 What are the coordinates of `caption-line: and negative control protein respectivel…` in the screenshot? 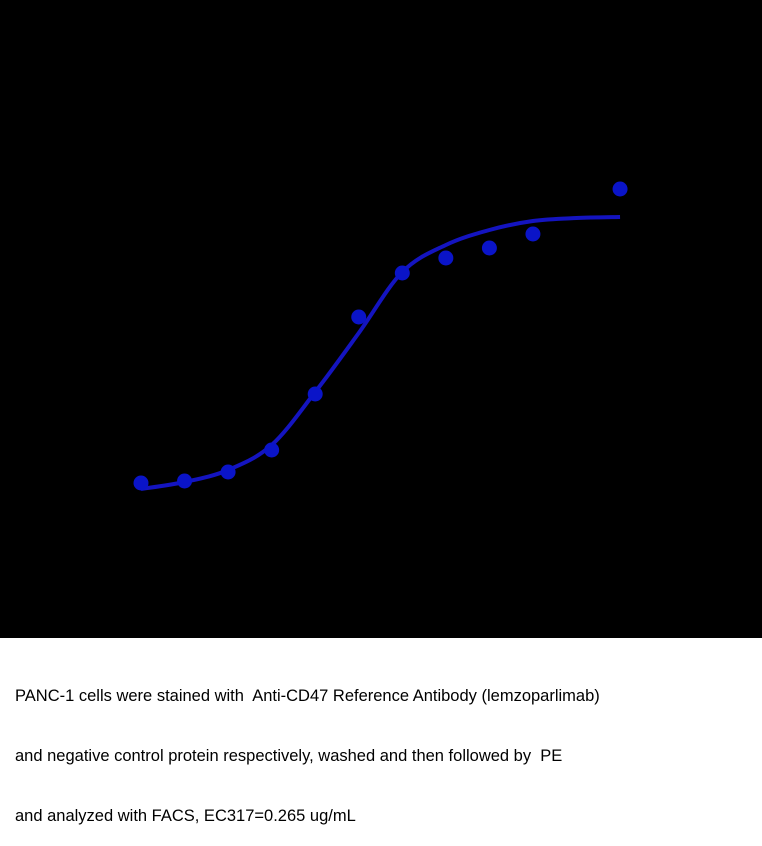 It's located at (289, 756).